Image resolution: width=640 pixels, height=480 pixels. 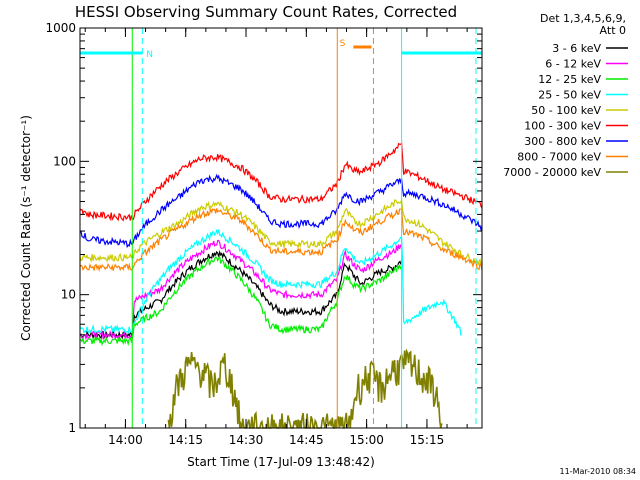 I want to click on mode-label: S, so click(x=343, y=44).